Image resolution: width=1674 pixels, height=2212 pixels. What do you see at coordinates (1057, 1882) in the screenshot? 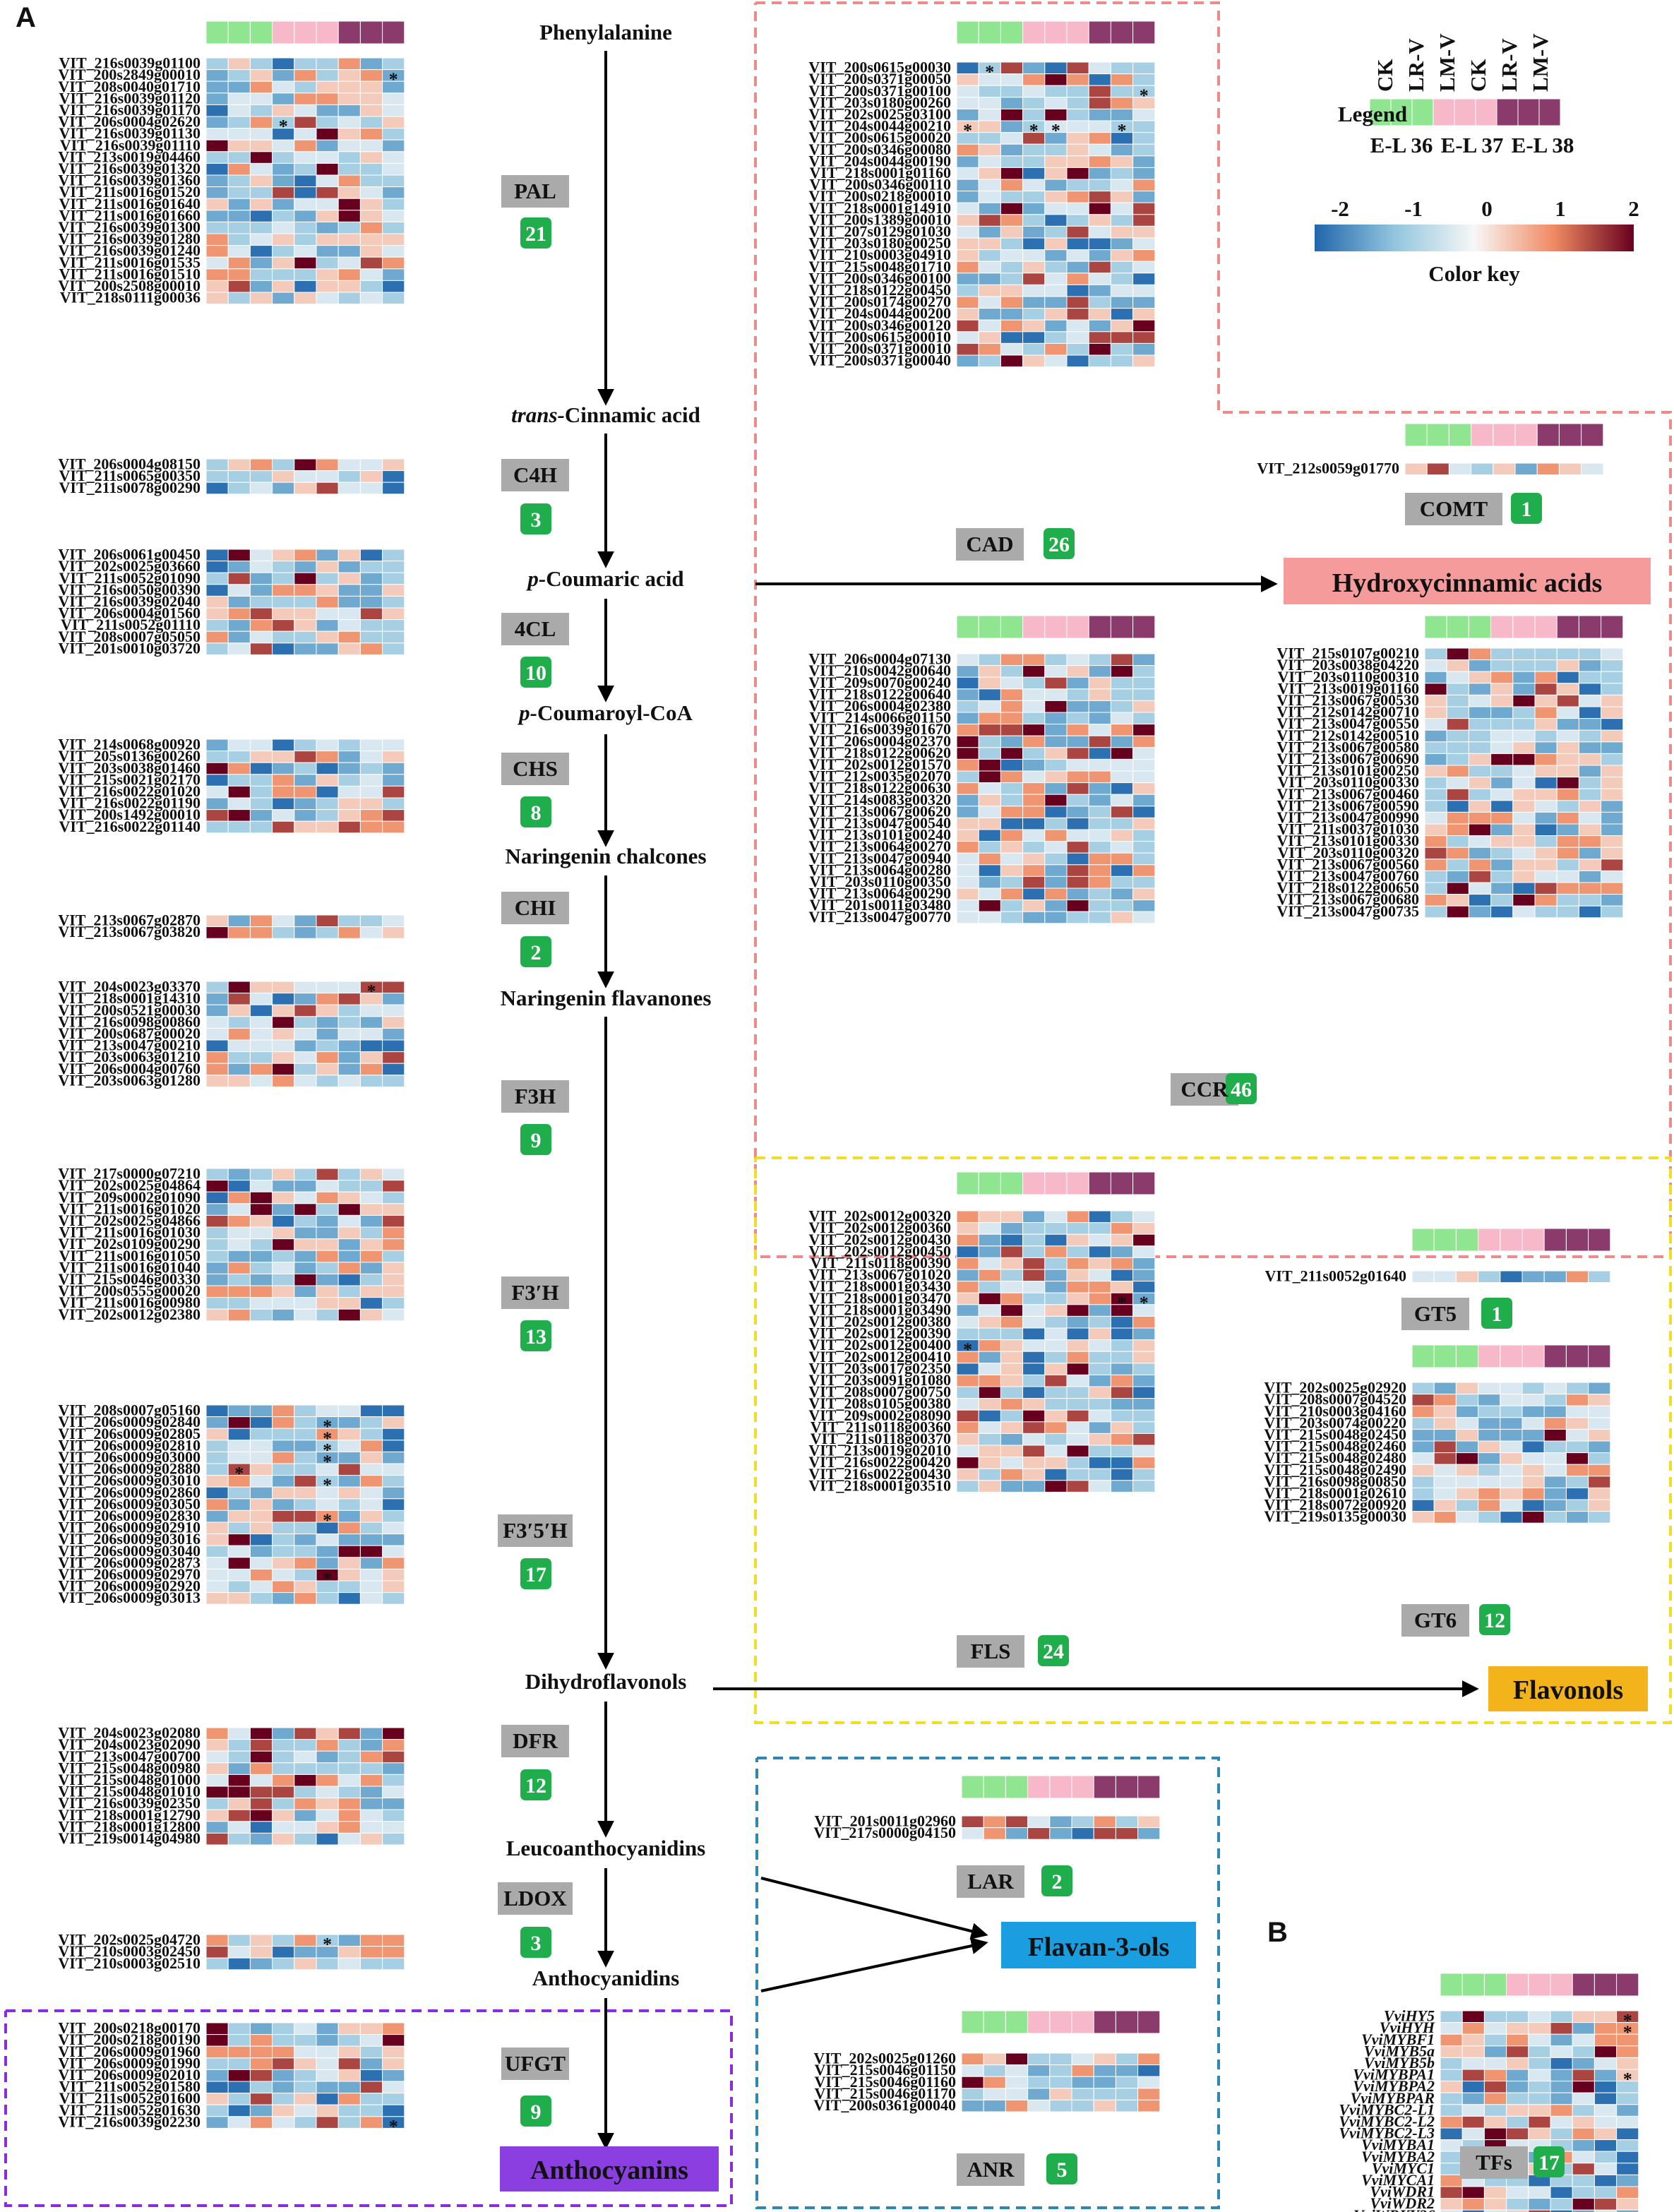
I see `lar-count: 2` at bounding box center [1057, 1882].